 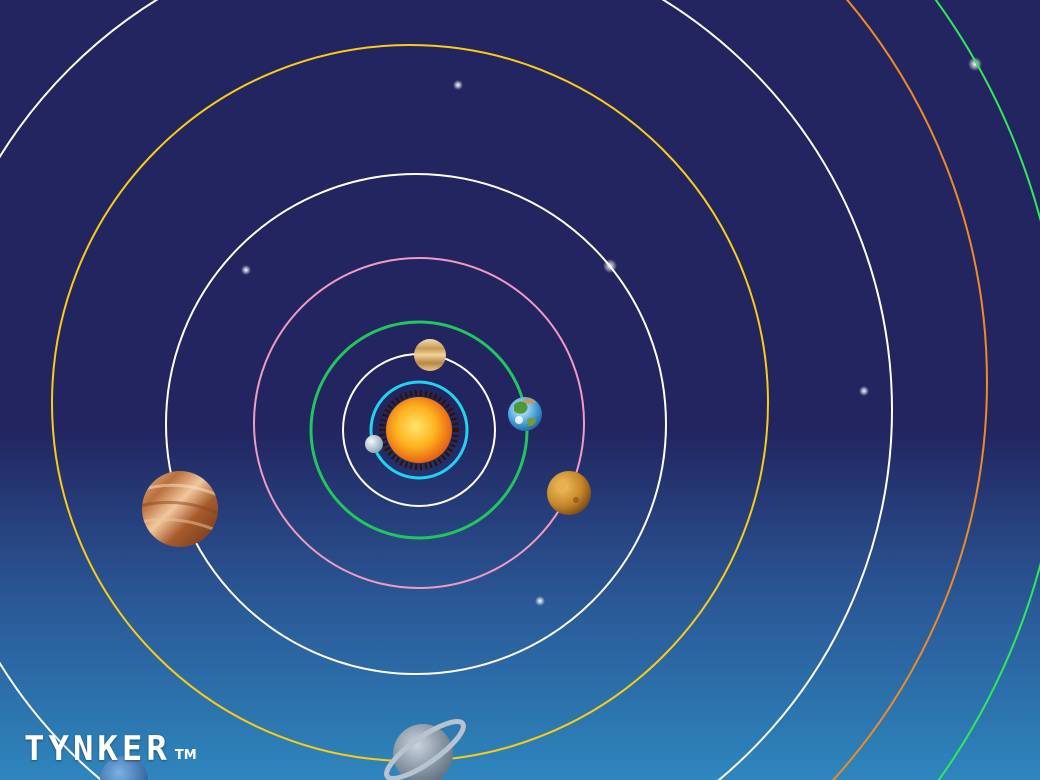 I want to click on orbit-mercury, so click(x=419, y=430).